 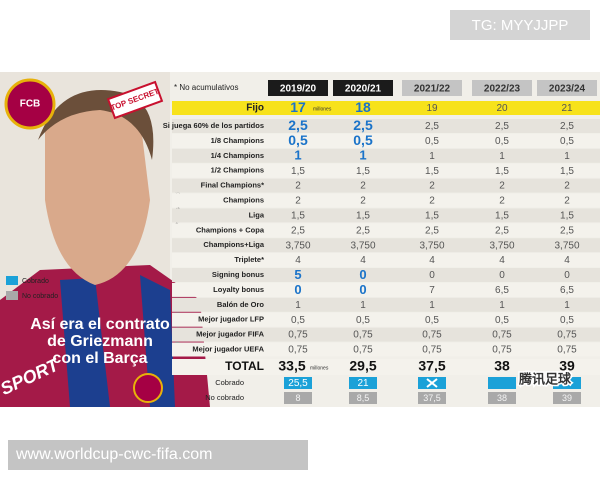 What do you see at coordinates (244, 366) in the screenshot?
I see `total-label: TOTAL` at bounding box center [244, 366].